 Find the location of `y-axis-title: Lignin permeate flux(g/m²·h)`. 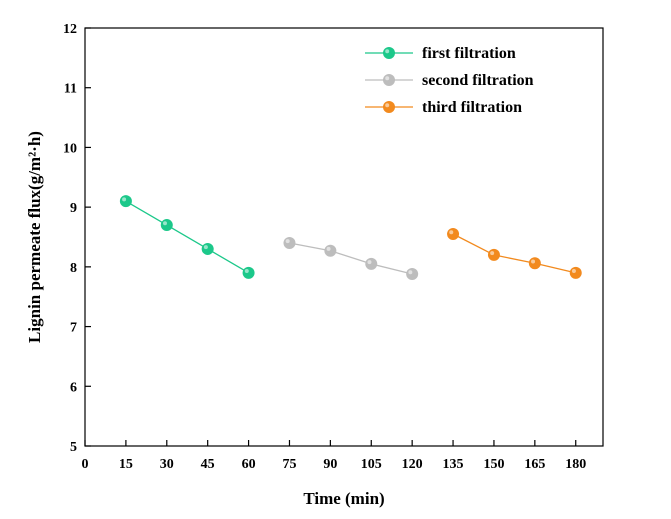

y-axis-title: Lignin permeate flux(g/m²·h) is located at coordinates (34, 237).